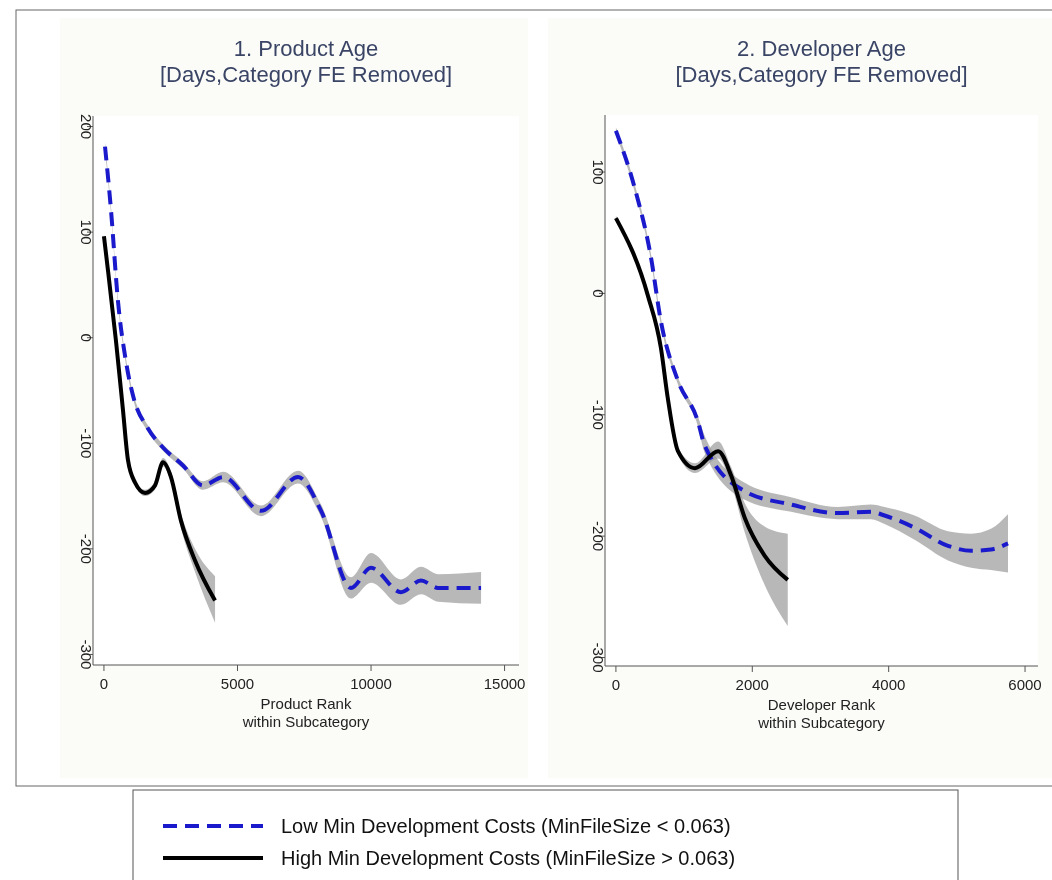 This screenshot has height=880, width=1052. I want to click on y-tick-label: 200, so click(86, 127).